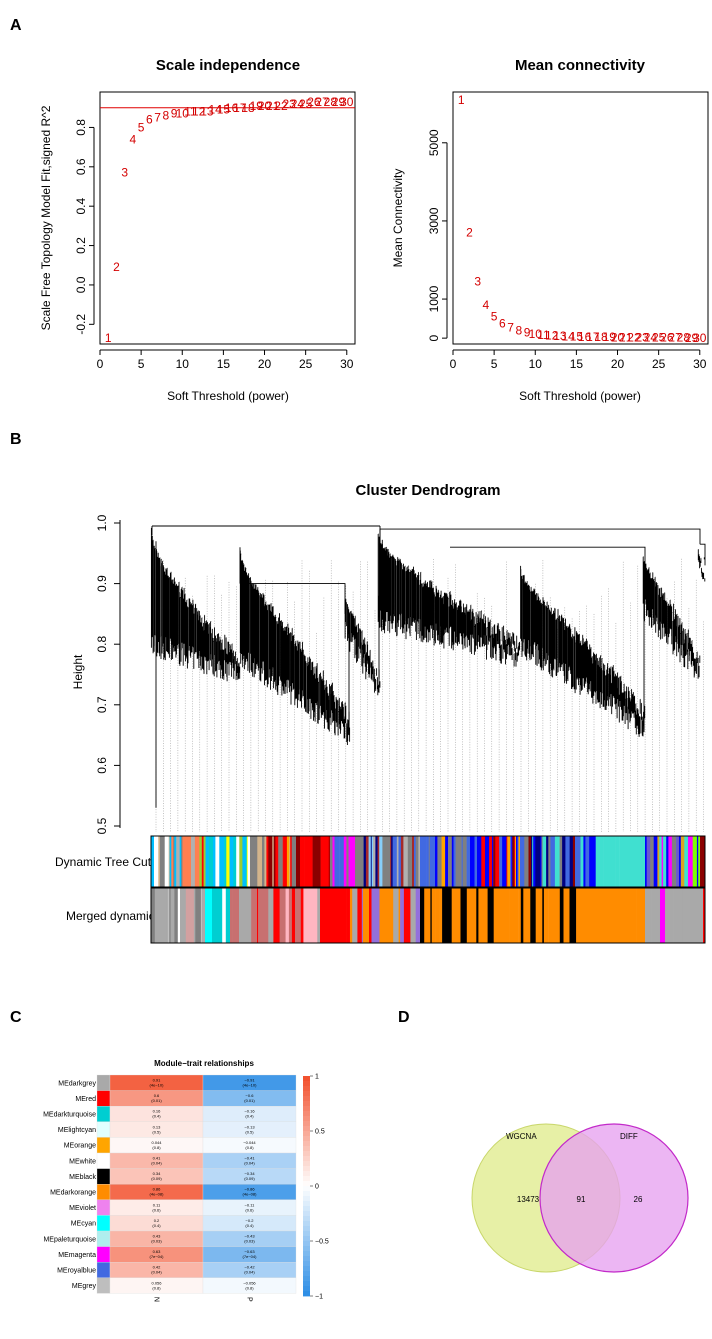  Describe the element at coordinates (314, 102) in the screenshot. I see `data-point-label: 26` at that location.